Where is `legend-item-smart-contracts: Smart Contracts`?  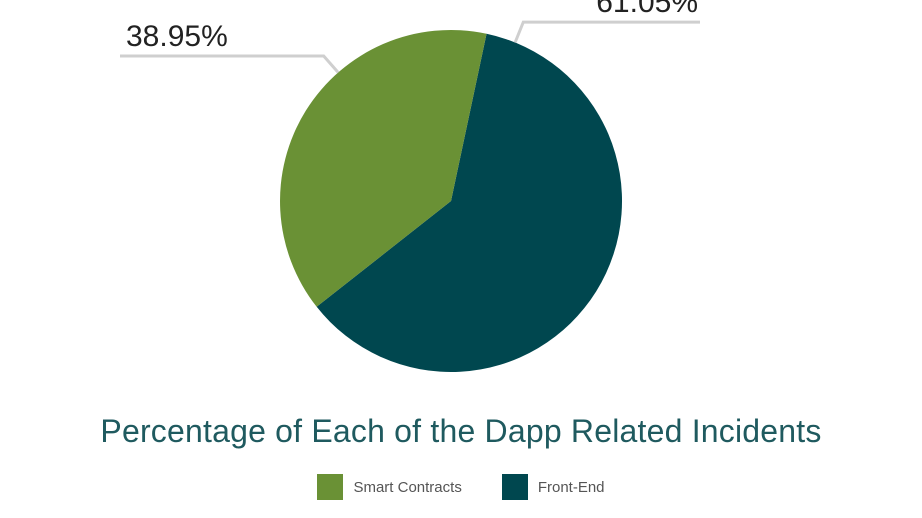
legend-item-smart-contracts: Smart Contracts is located at coordinates (389, 487).